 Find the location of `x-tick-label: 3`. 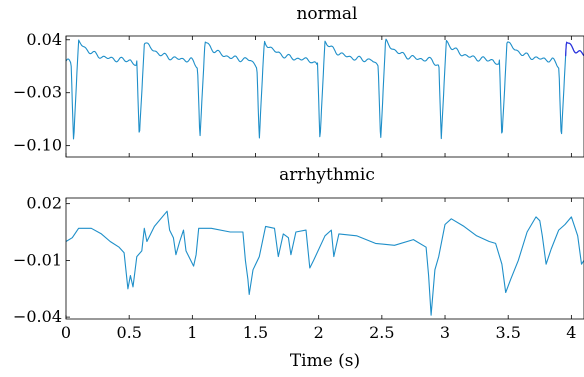

x-tick-label: 3 is located at coordinates (445, 332).